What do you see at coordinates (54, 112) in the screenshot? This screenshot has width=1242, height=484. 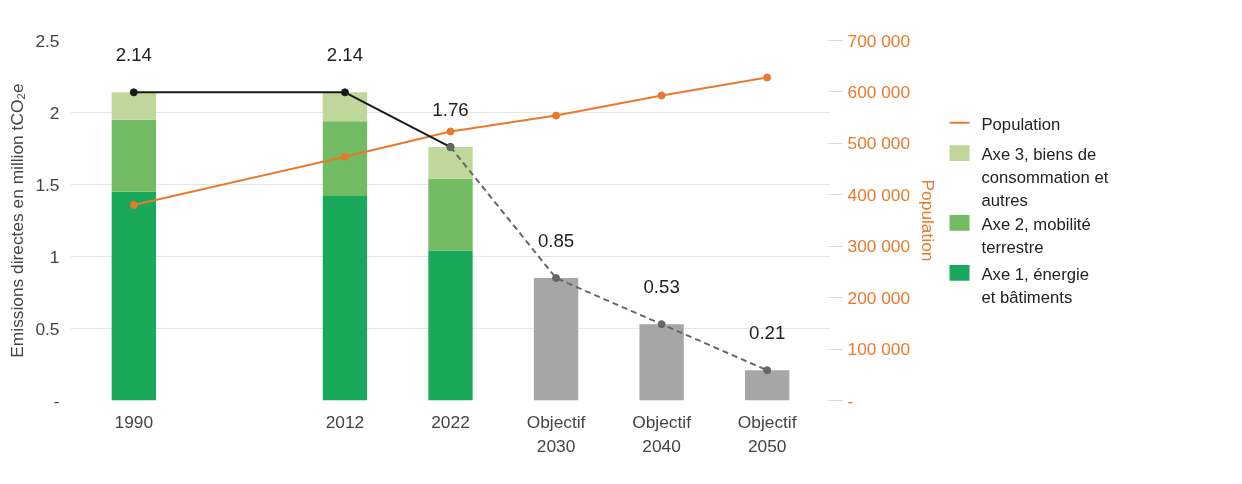 I see `y-tick-label: 2` at bounding box center [54, 112].